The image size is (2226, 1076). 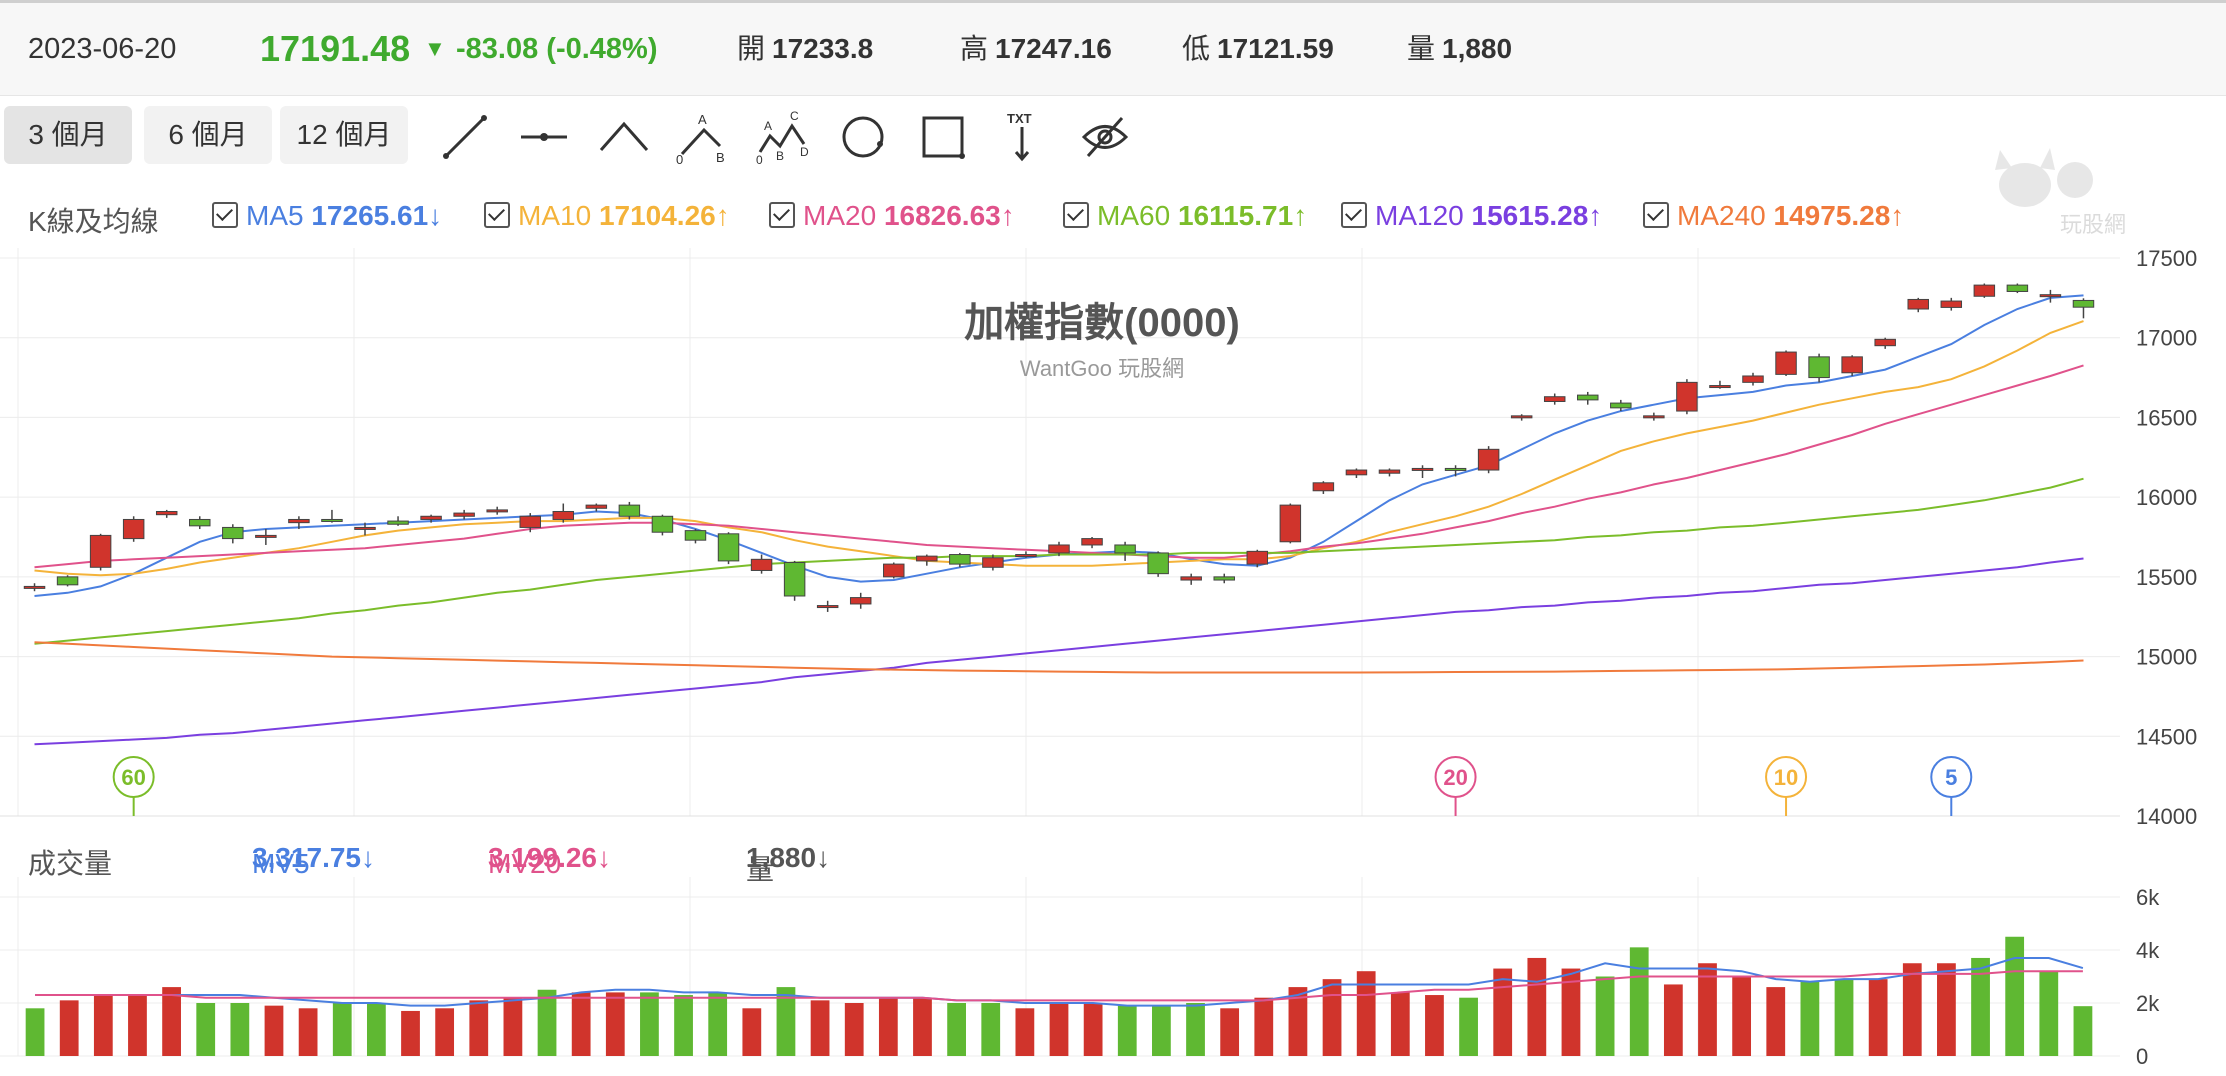 I want to click on volume-label: 量, so click(x=1421, y=48).